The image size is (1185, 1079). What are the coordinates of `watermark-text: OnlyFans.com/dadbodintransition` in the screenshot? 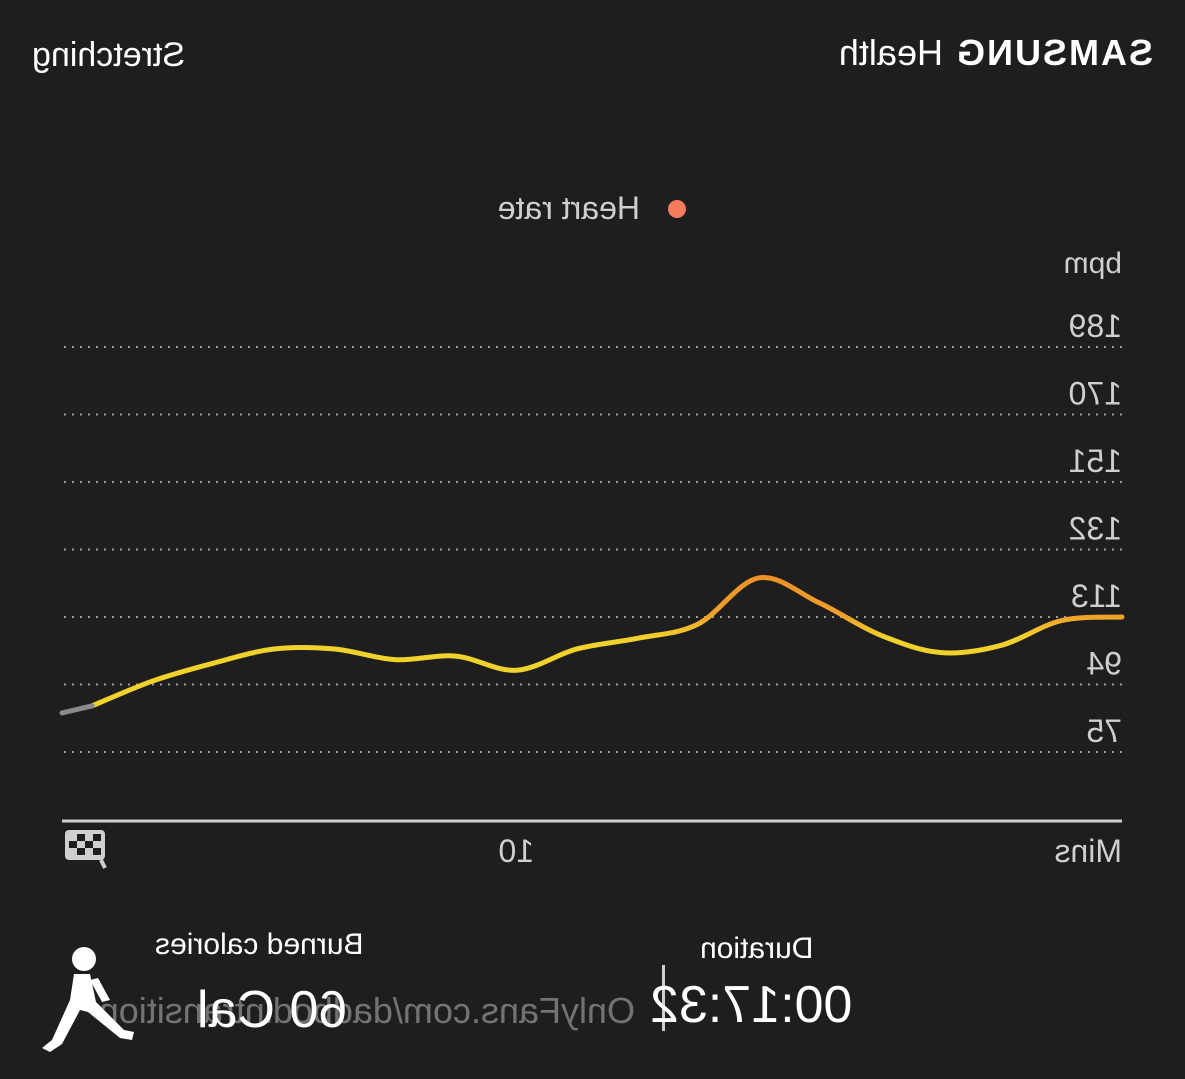 It's located at (366, 1010).